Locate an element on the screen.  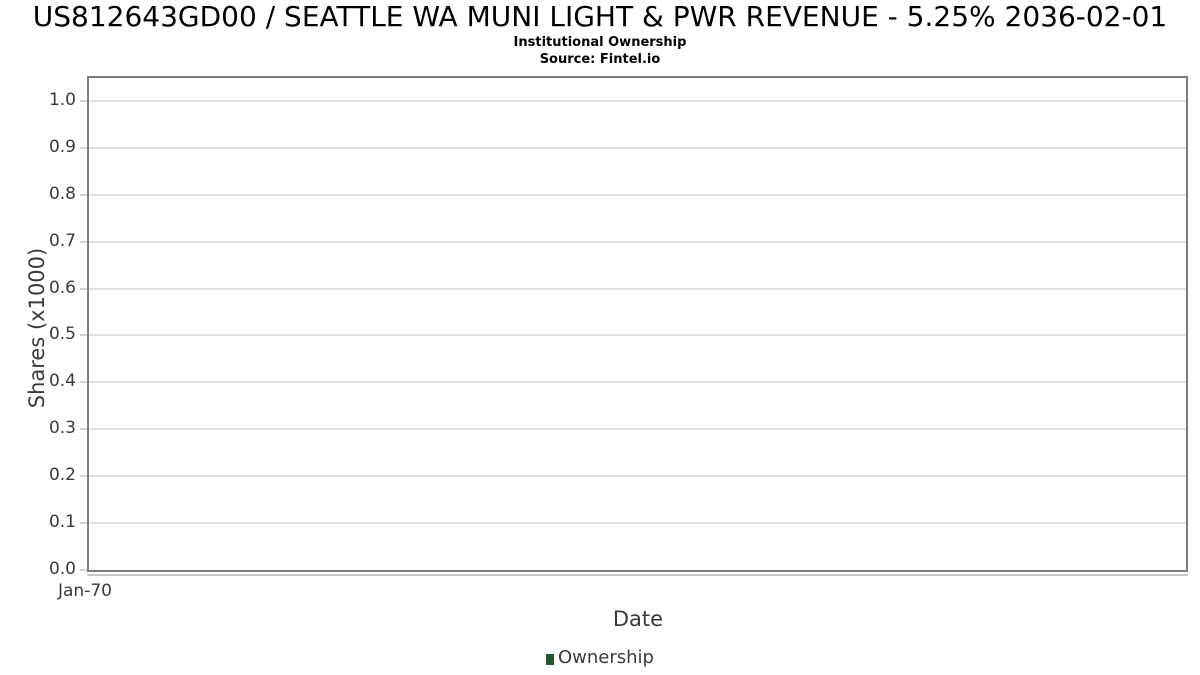
y-tick-label: 0.3 is located at coordinates (62, 428).